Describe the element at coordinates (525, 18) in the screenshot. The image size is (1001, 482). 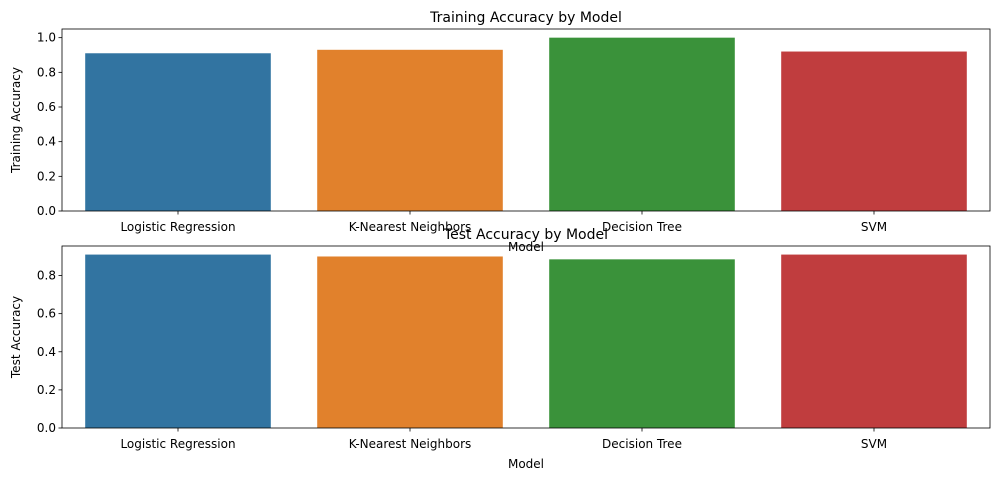
I see `chart-title: Training Accuracy by Model` at that location.